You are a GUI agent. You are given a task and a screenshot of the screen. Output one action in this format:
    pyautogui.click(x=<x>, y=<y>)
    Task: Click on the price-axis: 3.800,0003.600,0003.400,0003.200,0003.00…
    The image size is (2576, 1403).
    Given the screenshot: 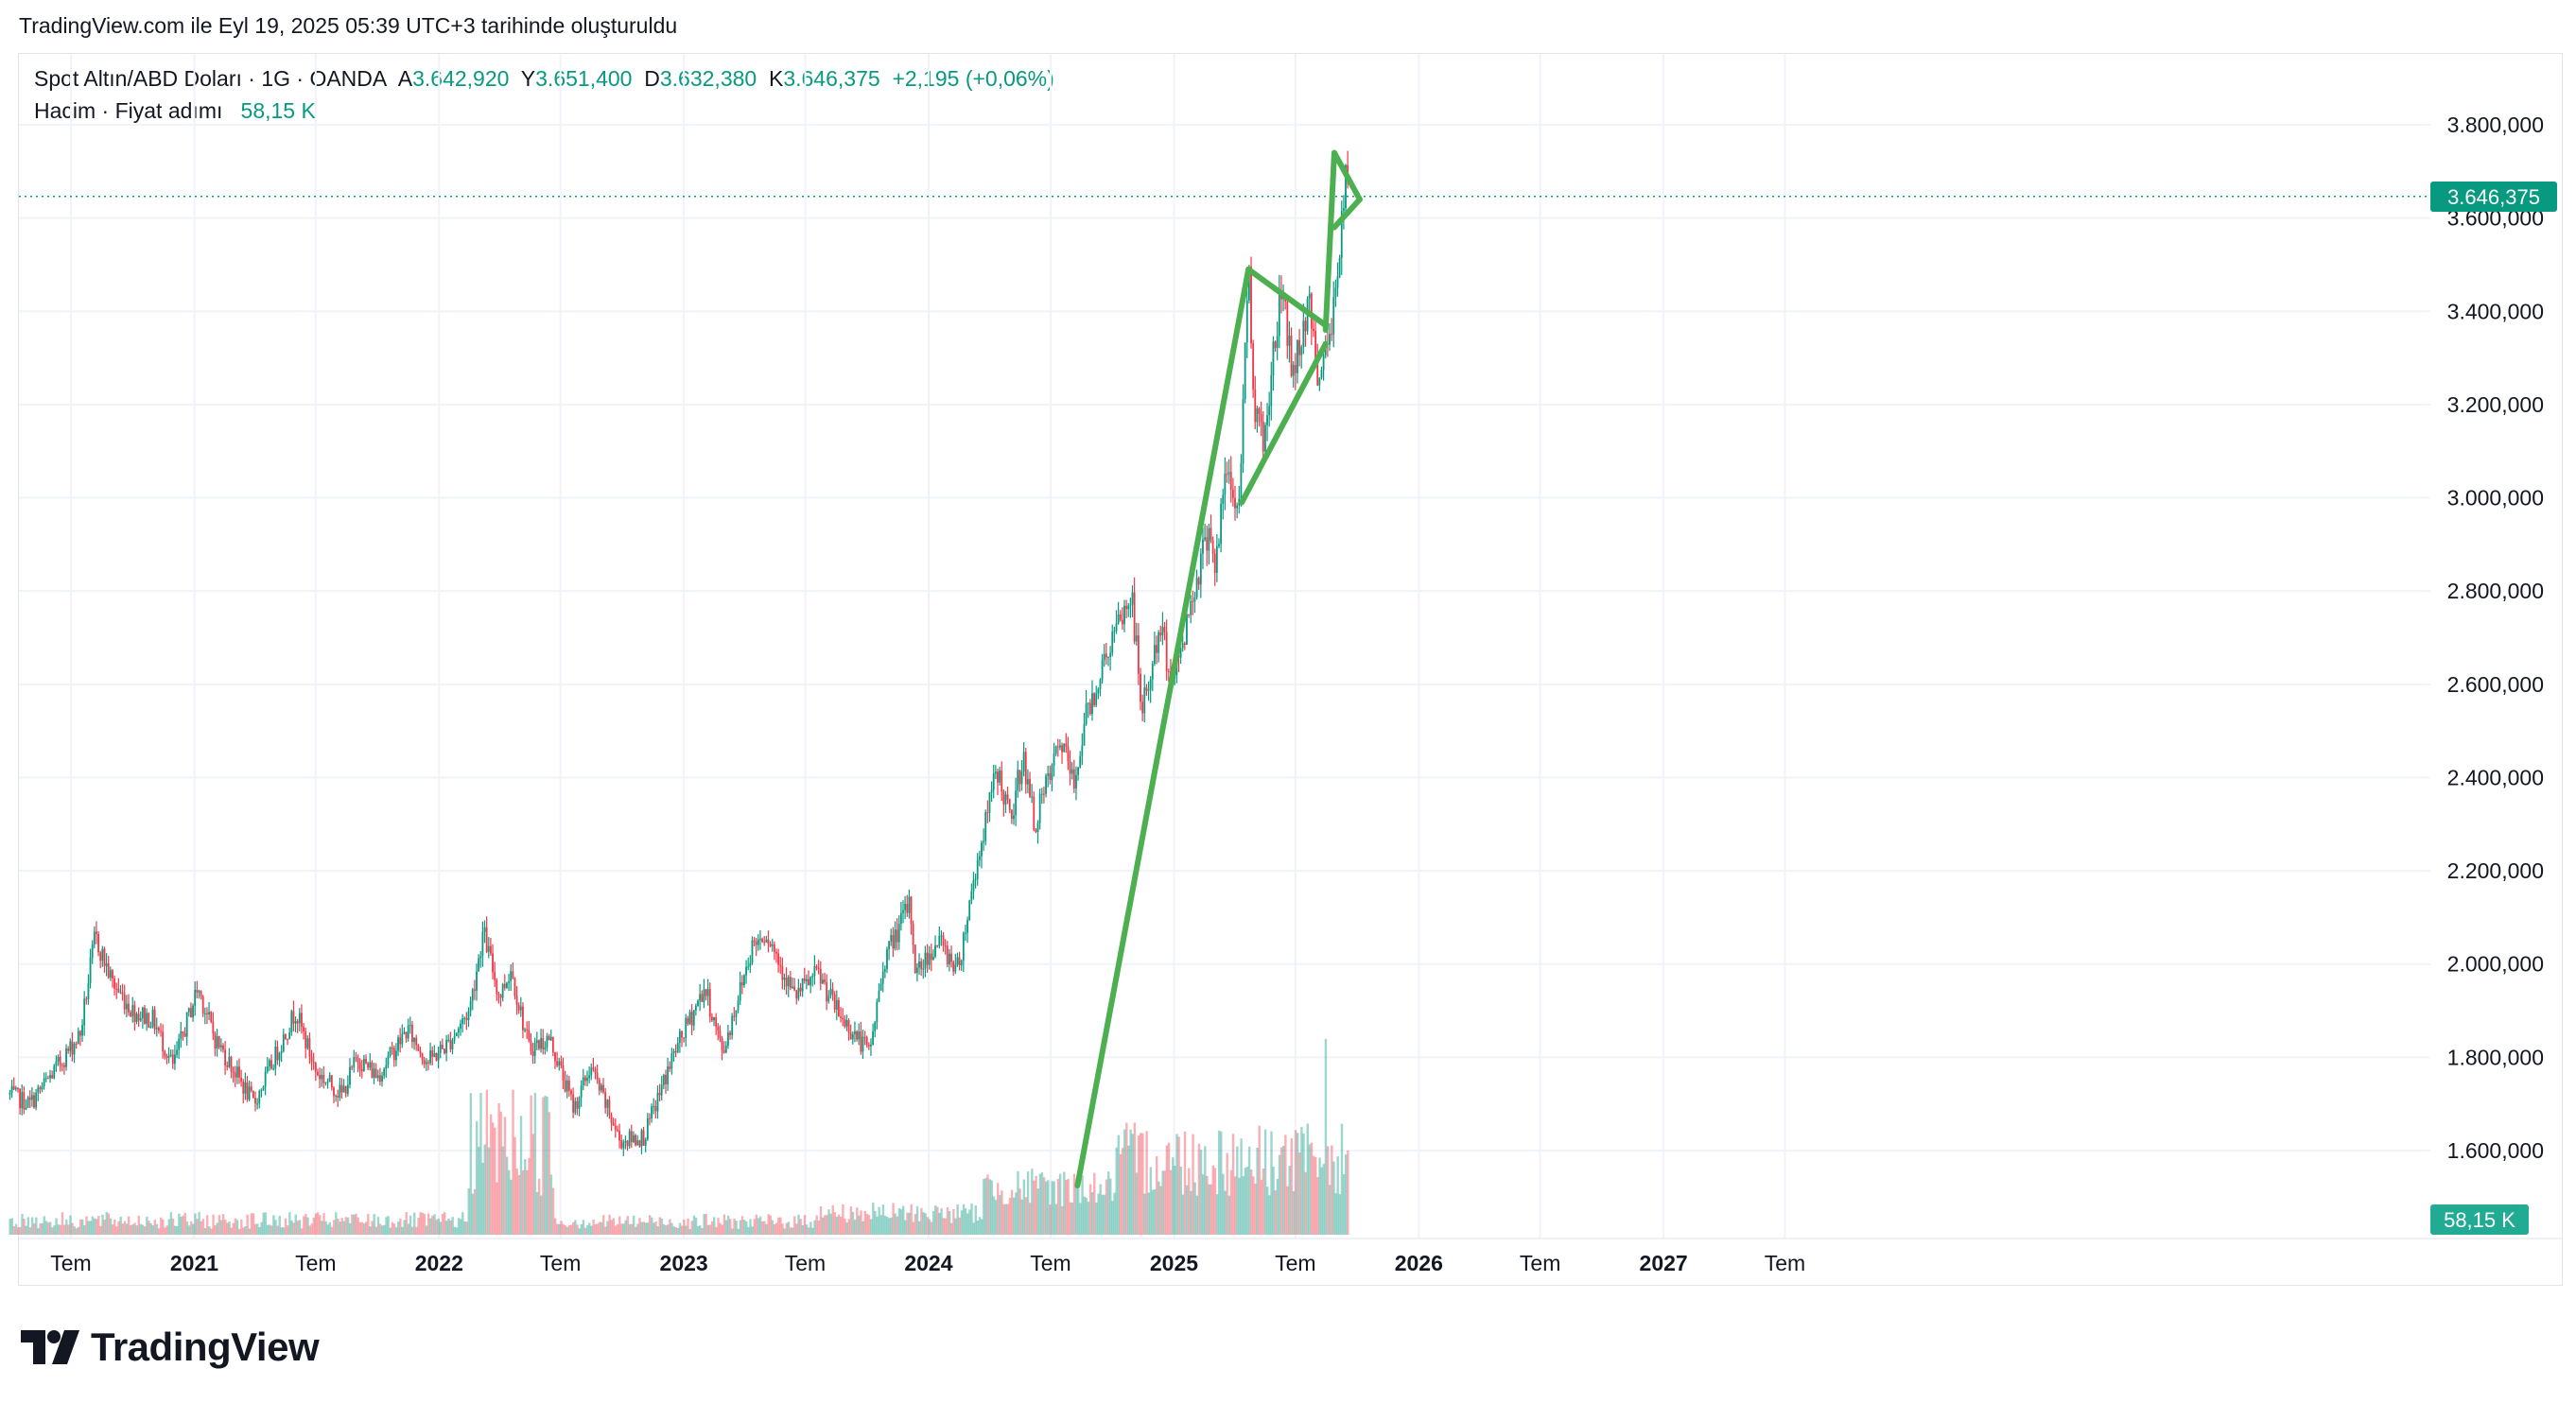 What is the action you would take?
    pyautogui.click(x=2495, y=638)
    